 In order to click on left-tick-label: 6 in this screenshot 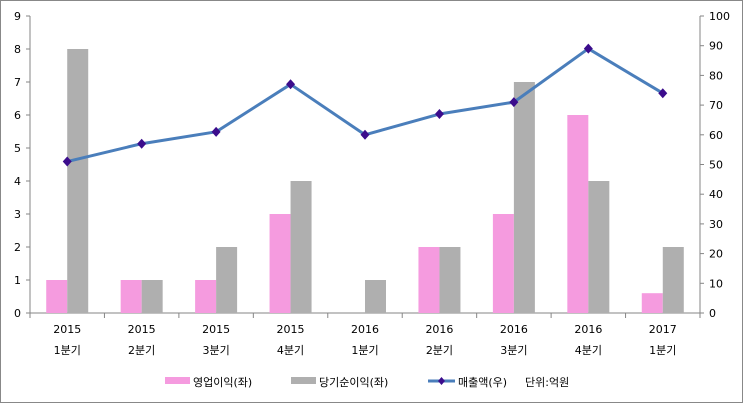, I will do `click(17, 115)`.